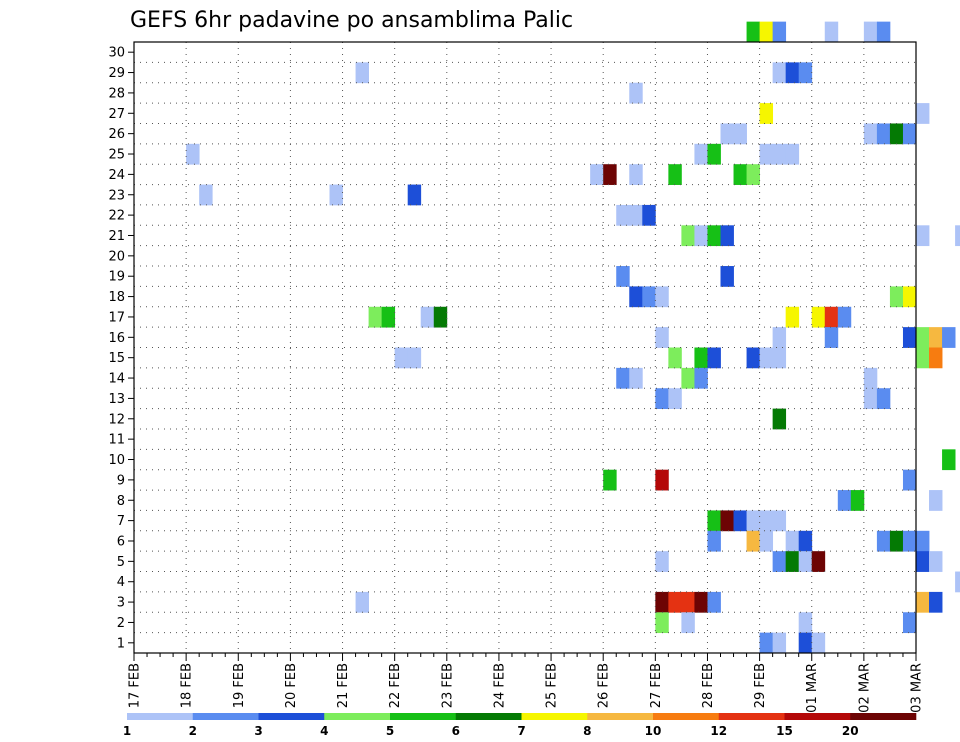 The image size is (960, 742). What do you see at coordinates (116, 358) in the screenshot?
I see `y-tick-label: 15` at bounding box center [116, 358].